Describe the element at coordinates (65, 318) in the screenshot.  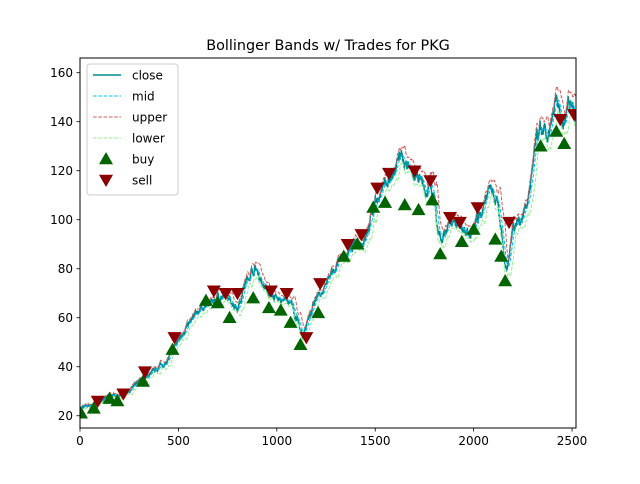
I see `y-tick-label: 60` at that location.